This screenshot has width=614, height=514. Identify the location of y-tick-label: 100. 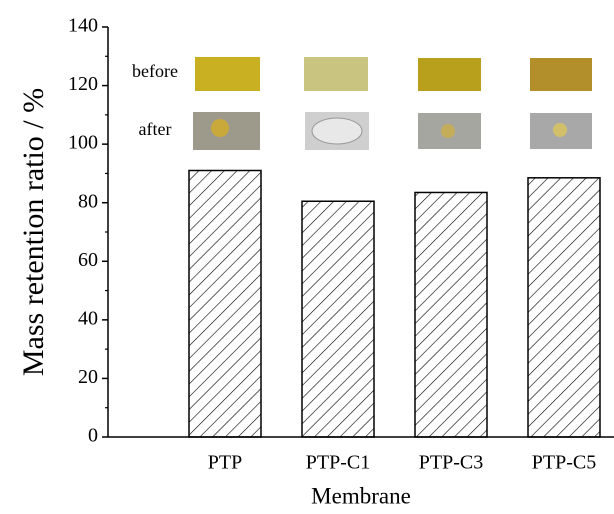
(83, 143).